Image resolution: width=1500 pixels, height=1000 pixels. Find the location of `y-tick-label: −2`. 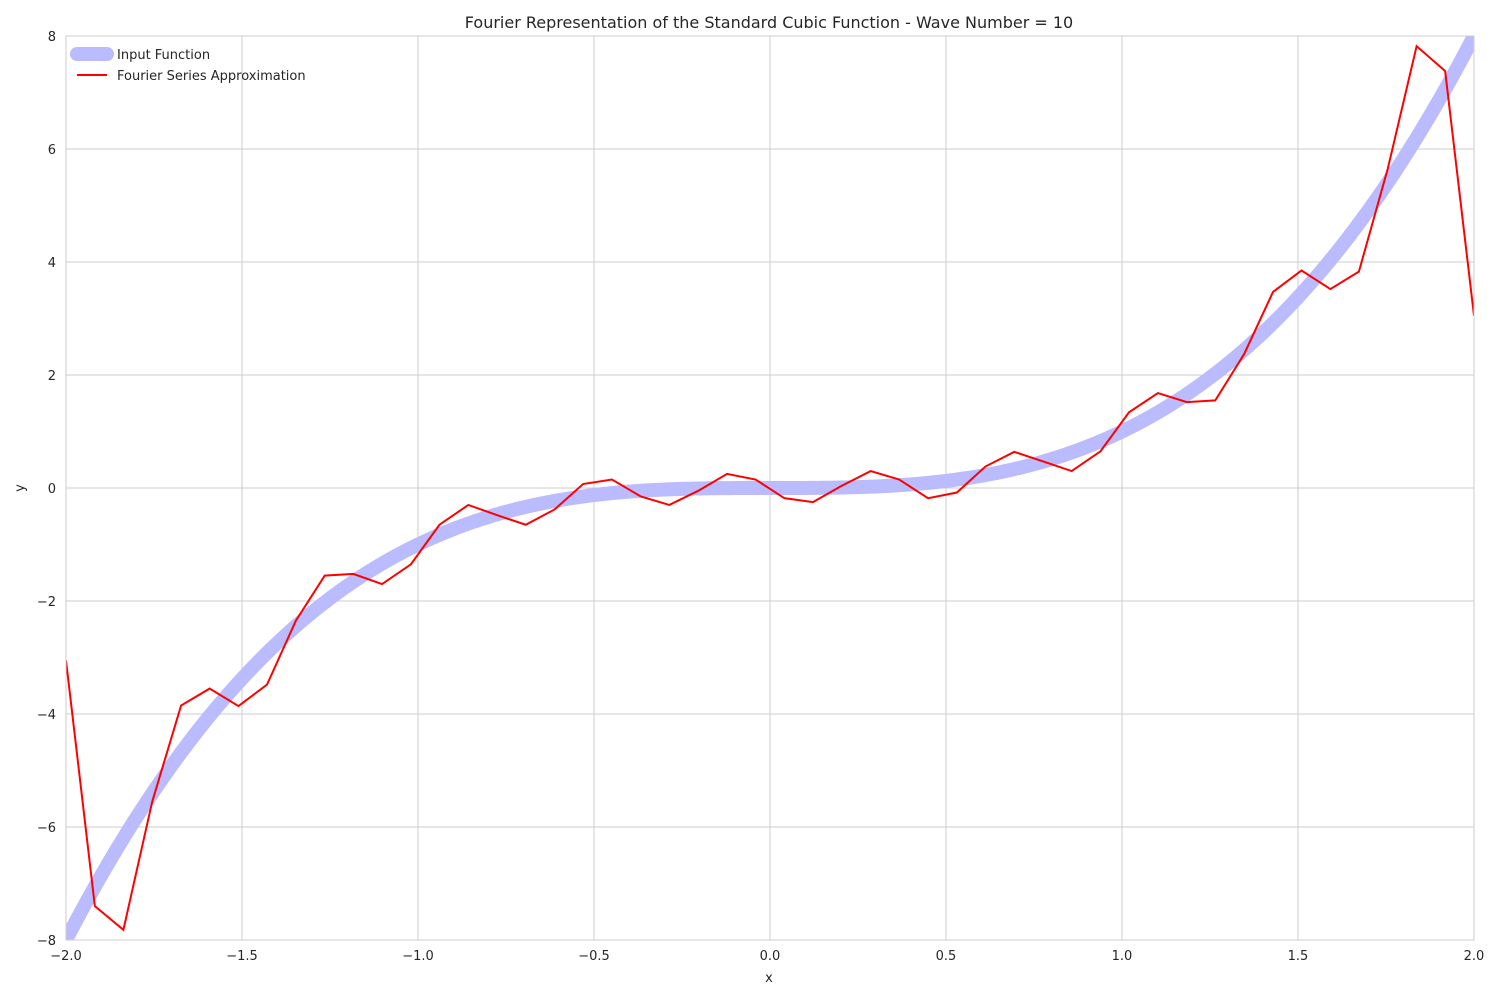

y-tick-label: −2 is located at coordinates (46, 602).